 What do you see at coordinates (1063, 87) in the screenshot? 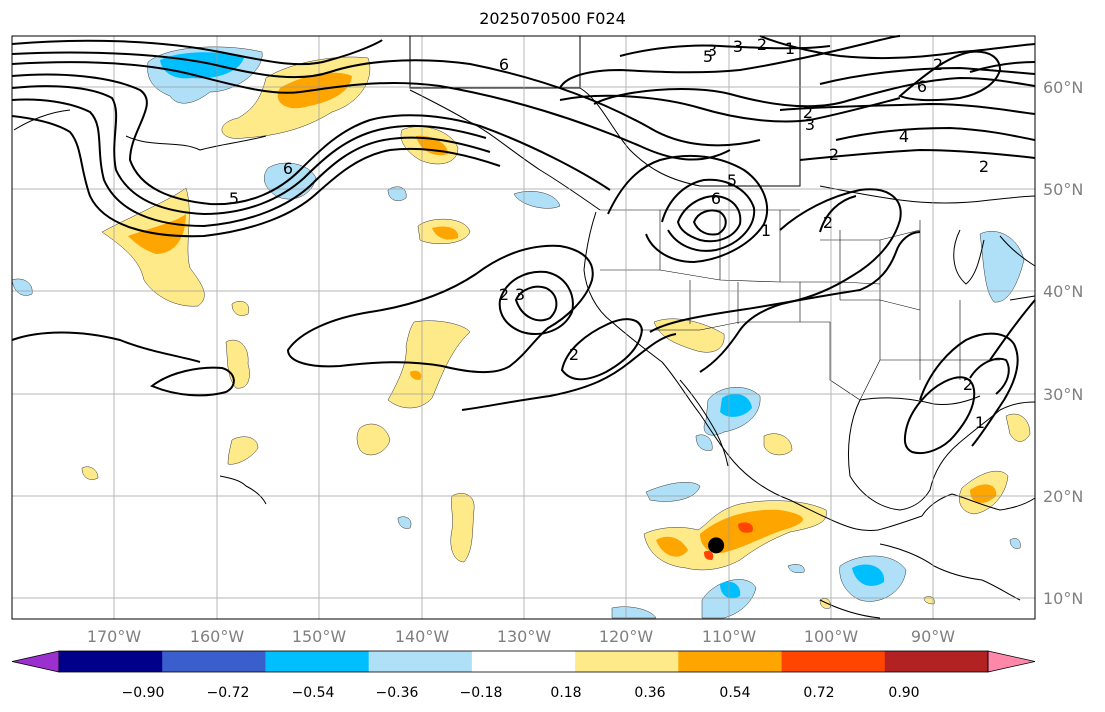
I see `lat-tick: 60°N` at bounding box center [1063, 87].